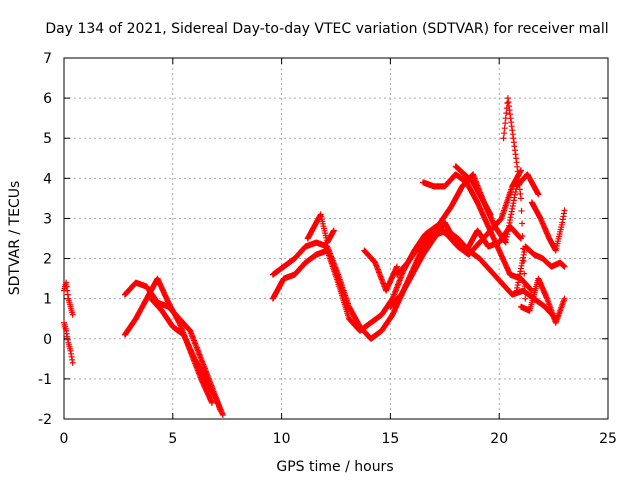 The image size is (640, 480). I want to click on y-tick-label: 3, so click(47, 219).